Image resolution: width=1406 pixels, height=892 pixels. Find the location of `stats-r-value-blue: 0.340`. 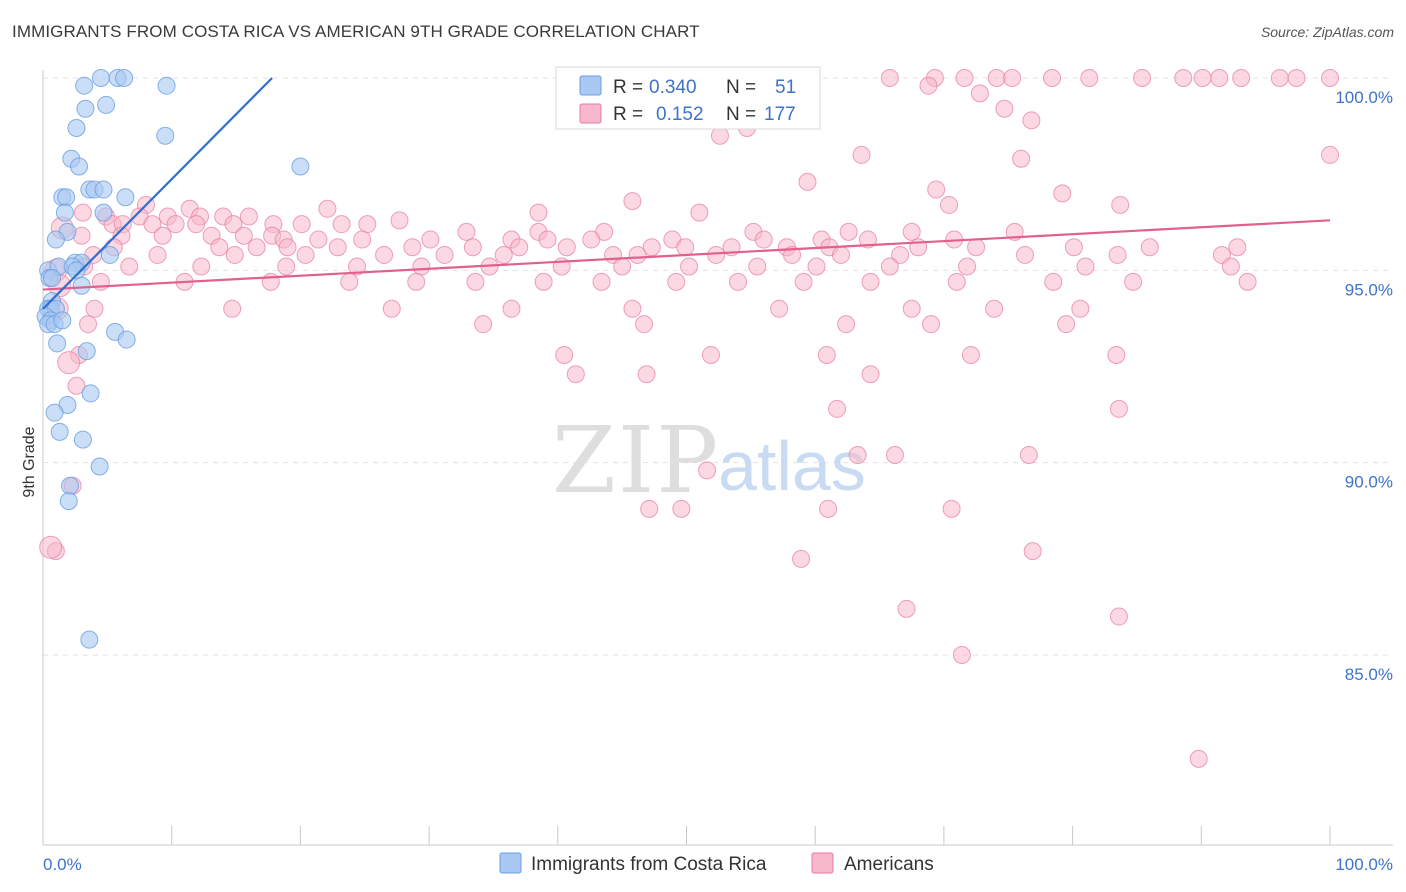

stats-r-value-blue: 0.340 is located at coordinates (673, 87).